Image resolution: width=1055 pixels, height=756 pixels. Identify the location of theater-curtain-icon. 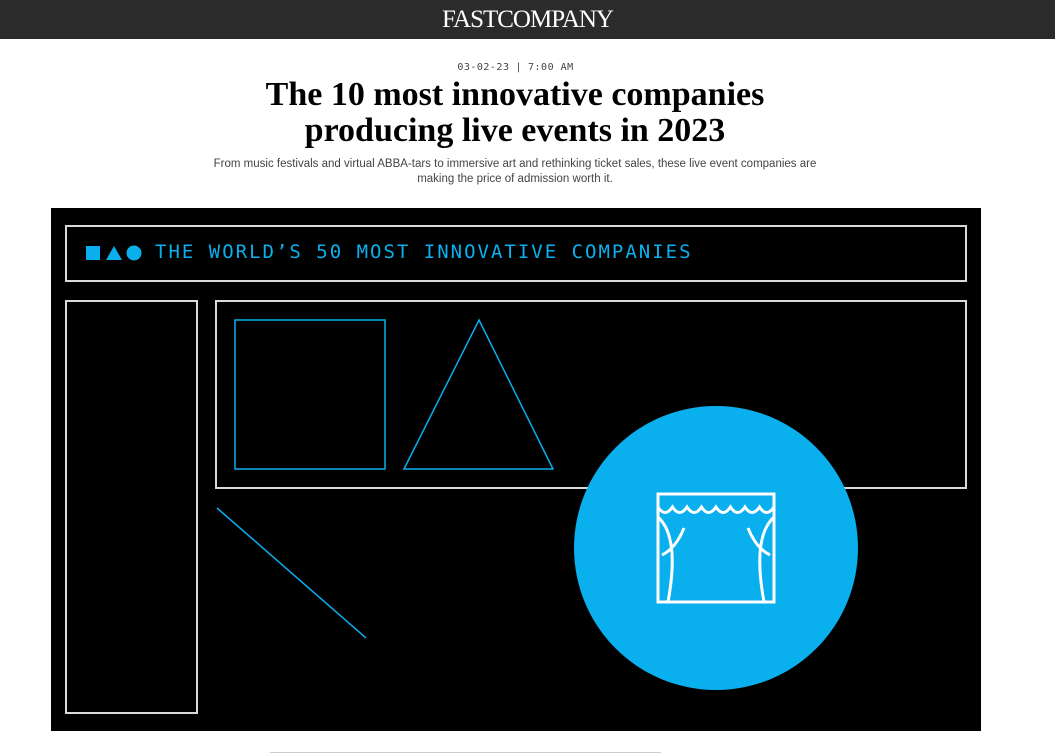
(716, 548).